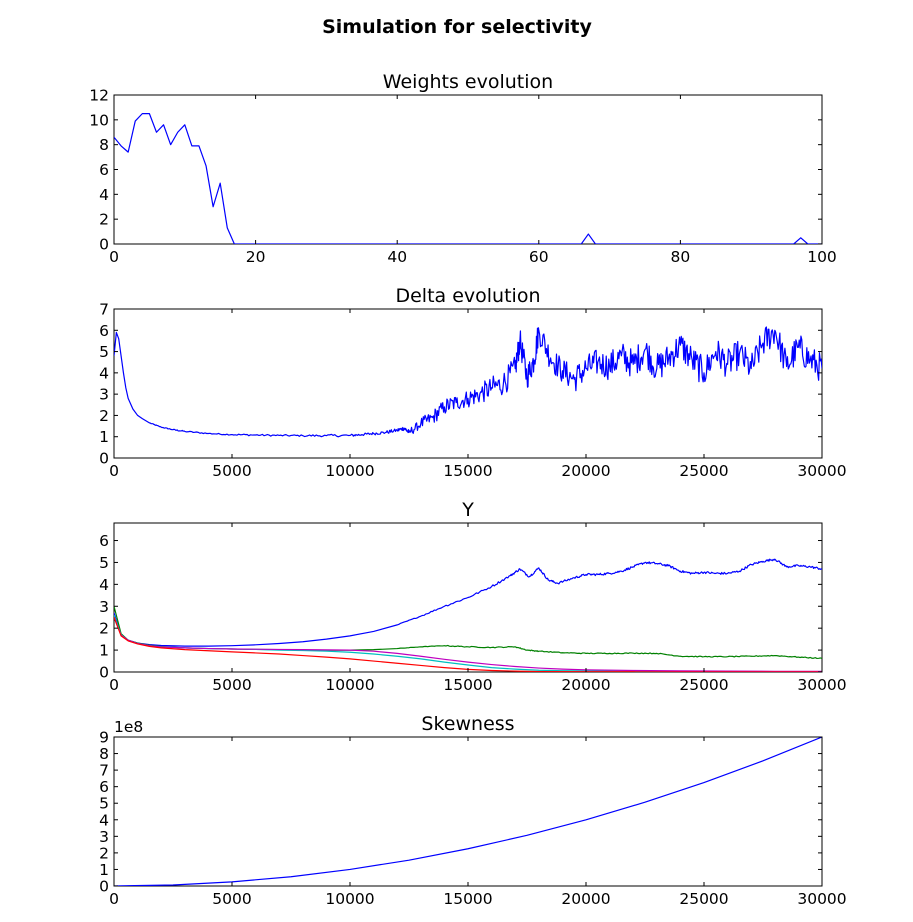 This screenshot has width=913, height=922. I want to click on x-tick-label: 80, so click(681, 257).